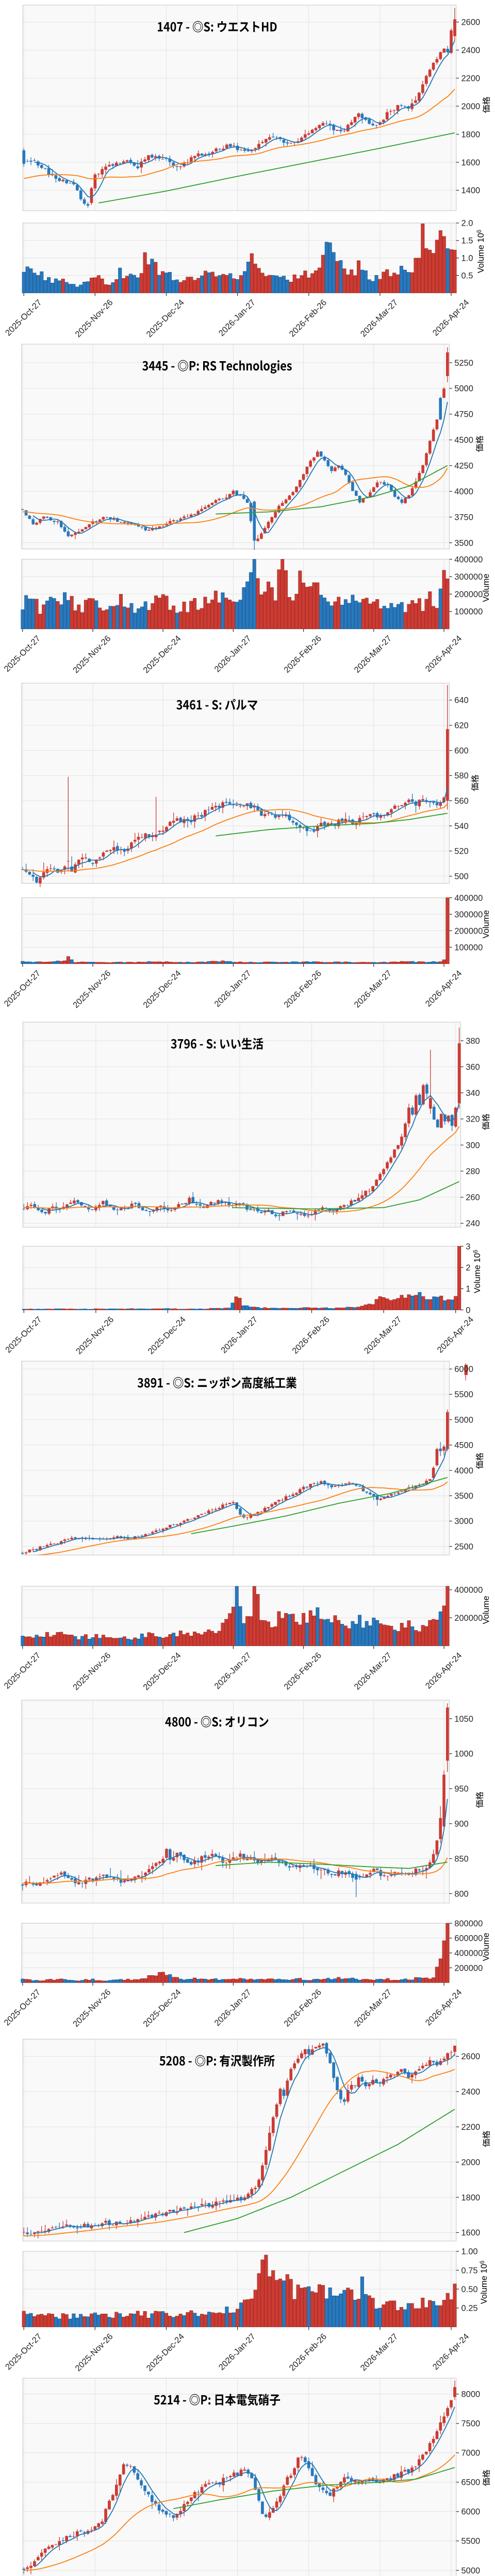  Describe the element at coordinates (461, 1824) in the screenshot. I see `svg-text: 900` at that location.